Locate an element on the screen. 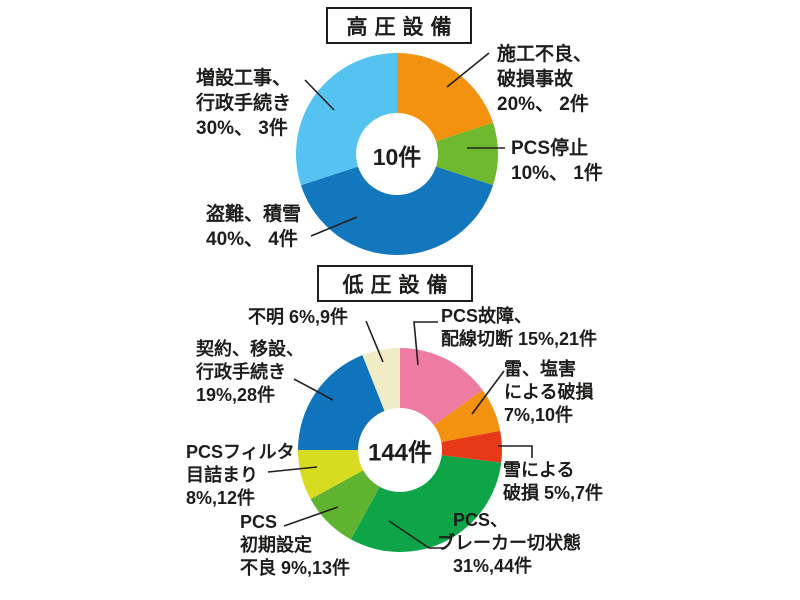  leader-pcs-filter-clog is located at coordinates (292, 469).